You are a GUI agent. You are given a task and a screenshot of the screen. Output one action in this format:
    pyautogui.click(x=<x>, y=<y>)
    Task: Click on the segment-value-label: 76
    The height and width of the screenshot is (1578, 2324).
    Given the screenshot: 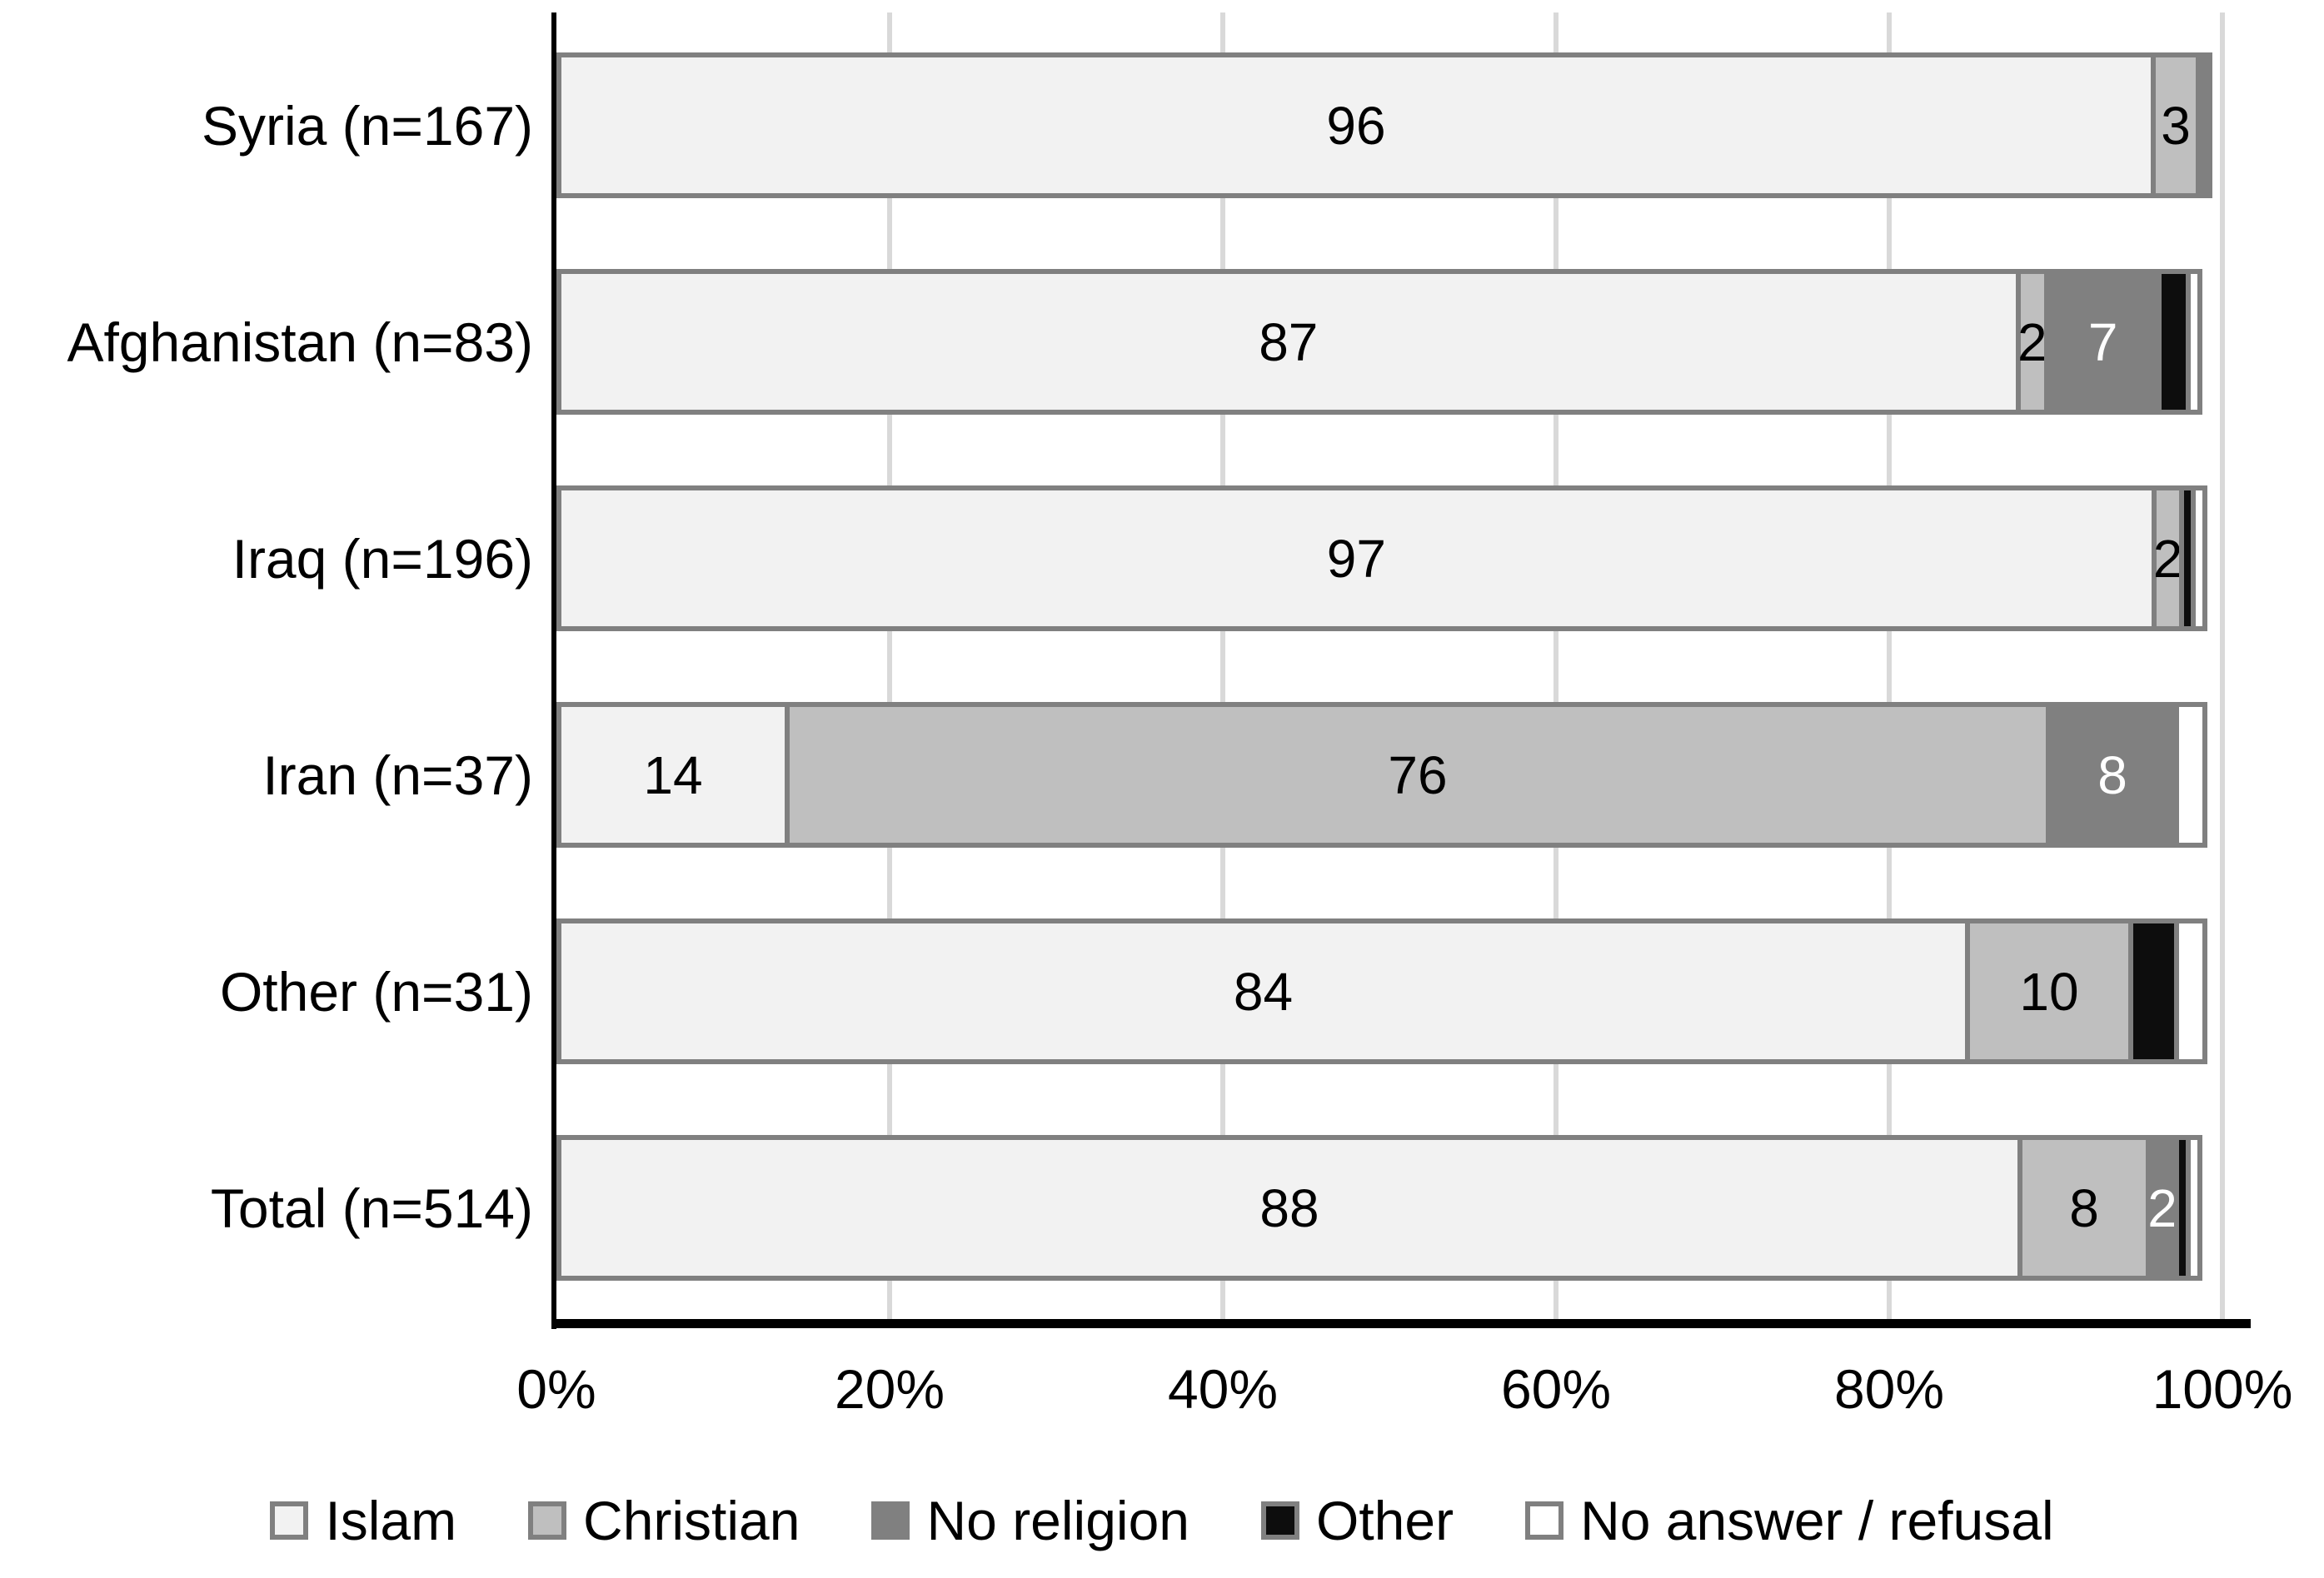 What is the action you would take?
    pyautogui.click(x=1418, y=775)
    